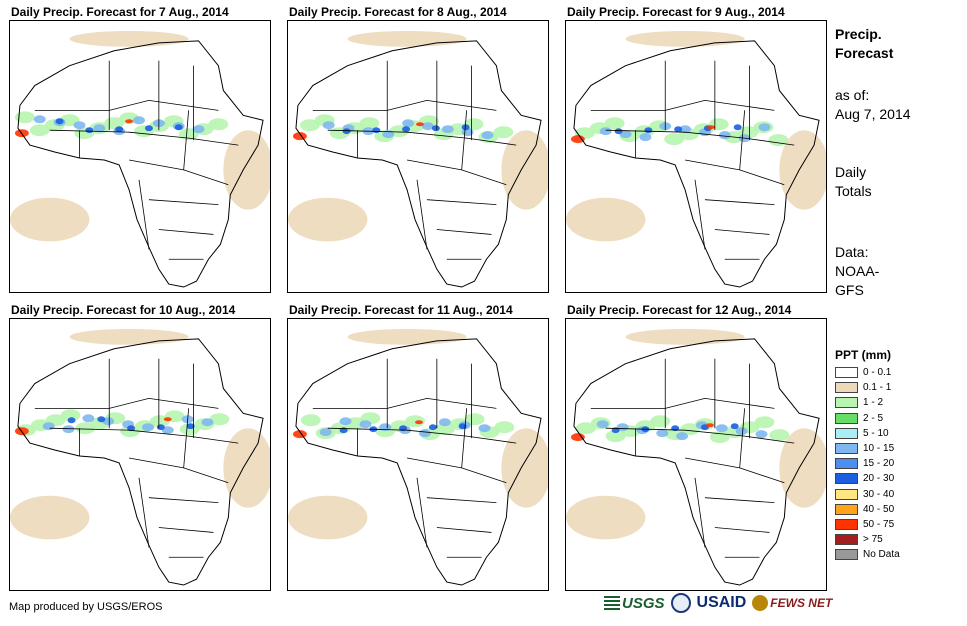 The width and height of the screenshot is (967, 626). I want to click on sidebar-heading: Precip. Forecast, so click(864, 44).